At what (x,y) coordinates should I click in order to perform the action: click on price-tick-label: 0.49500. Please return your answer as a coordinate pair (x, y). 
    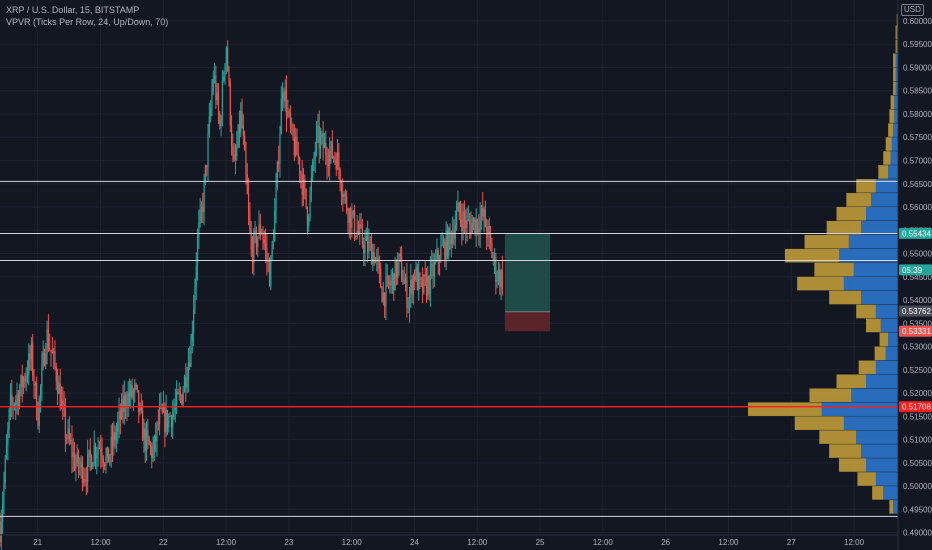
    Looking at the image, I should click on (917, 509).